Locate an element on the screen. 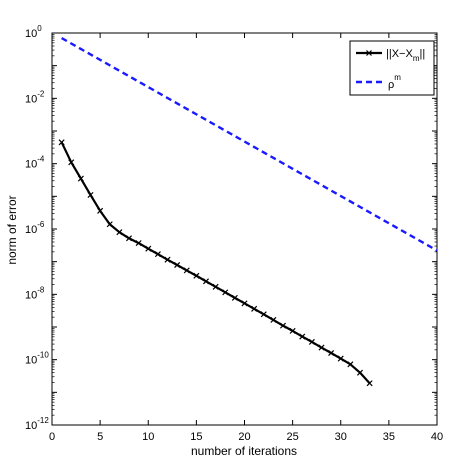 The height and width of the screenshot is (474, 474). legend-error-sub: m is located at coordinates (416, 58).